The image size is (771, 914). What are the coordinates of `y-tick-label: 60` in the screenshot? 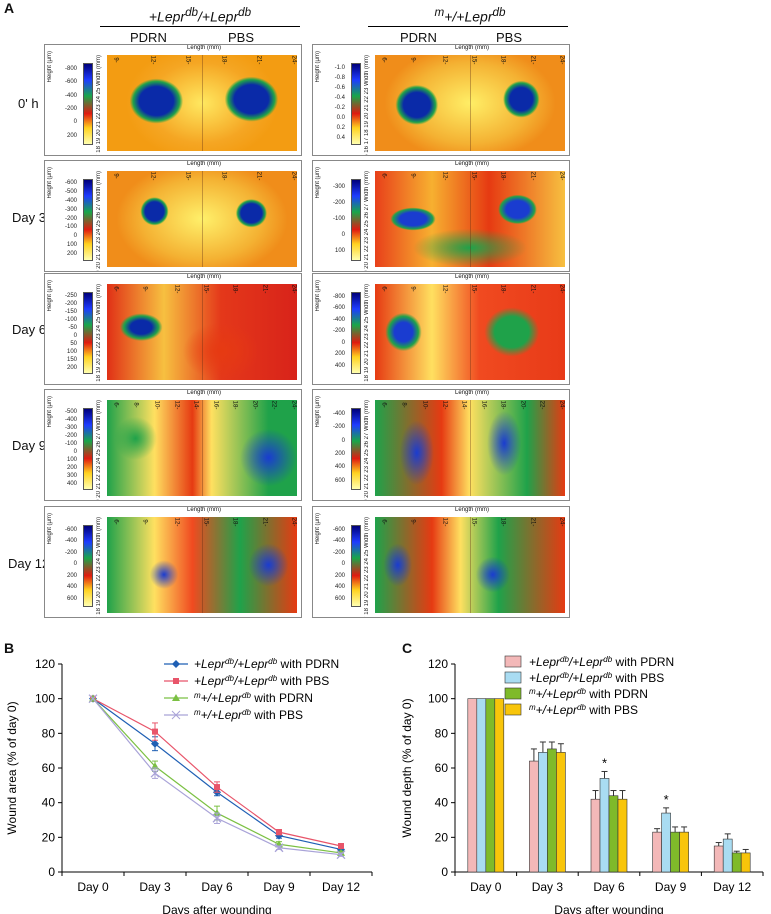 It's located at (49, 768).